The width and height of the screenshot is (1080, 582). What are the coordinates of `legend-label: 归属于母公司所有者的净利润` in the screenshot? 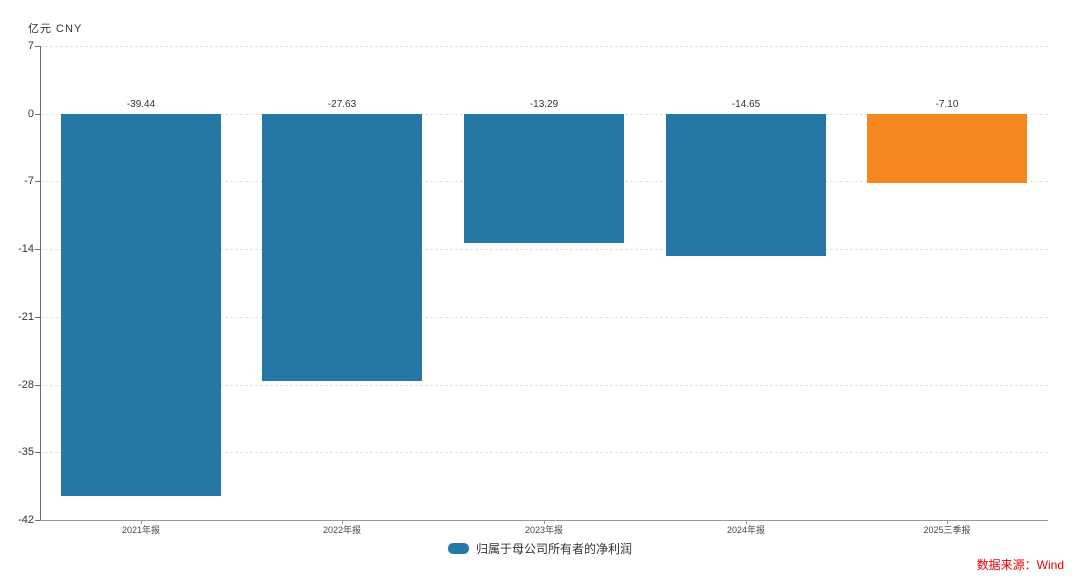 It's located at (553, 549).